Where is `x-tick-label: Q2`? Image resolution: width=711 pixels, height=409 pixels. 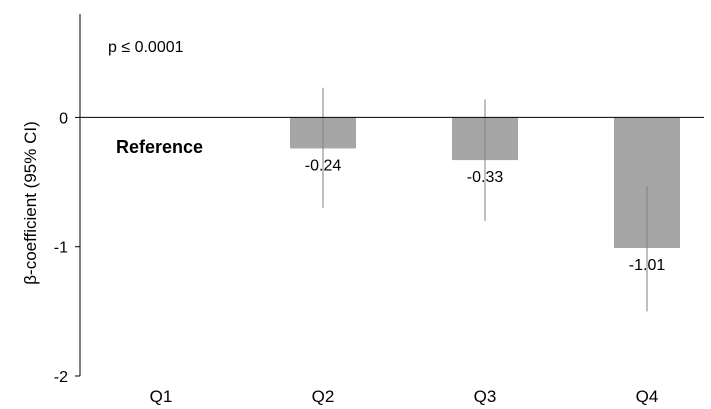 x-tick-label: Q2 is located at coordinates (323, 396).